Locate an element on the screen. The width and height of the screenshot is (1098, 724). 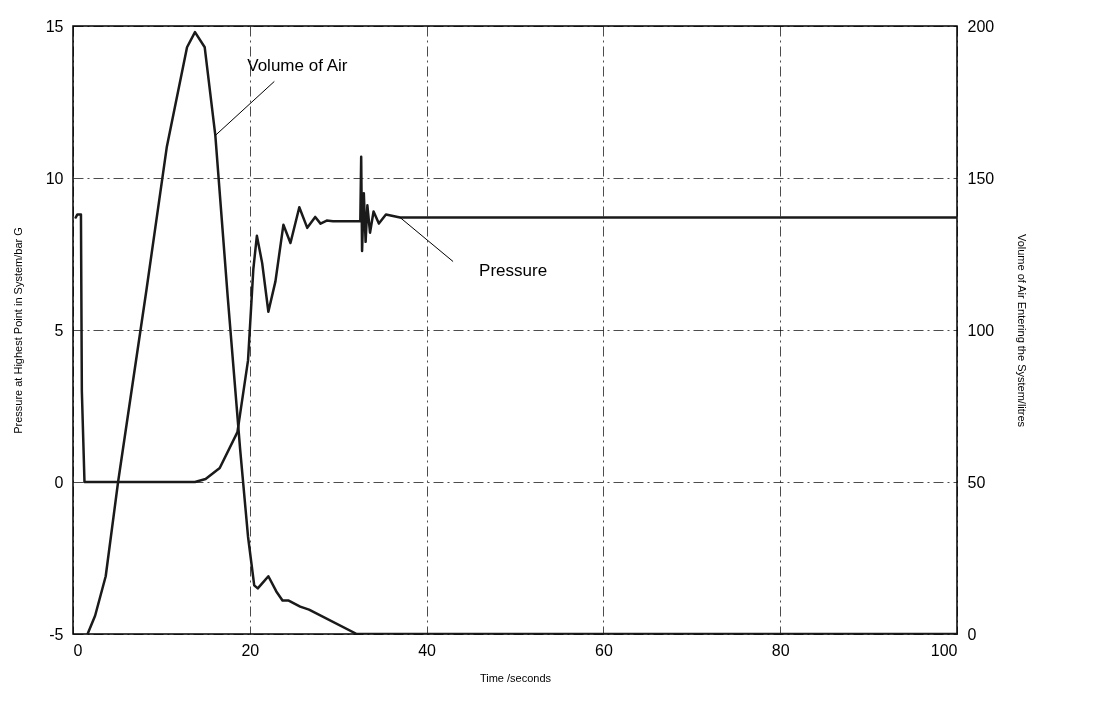
x-tick-label: 60 is located at coordinates (604, 650).